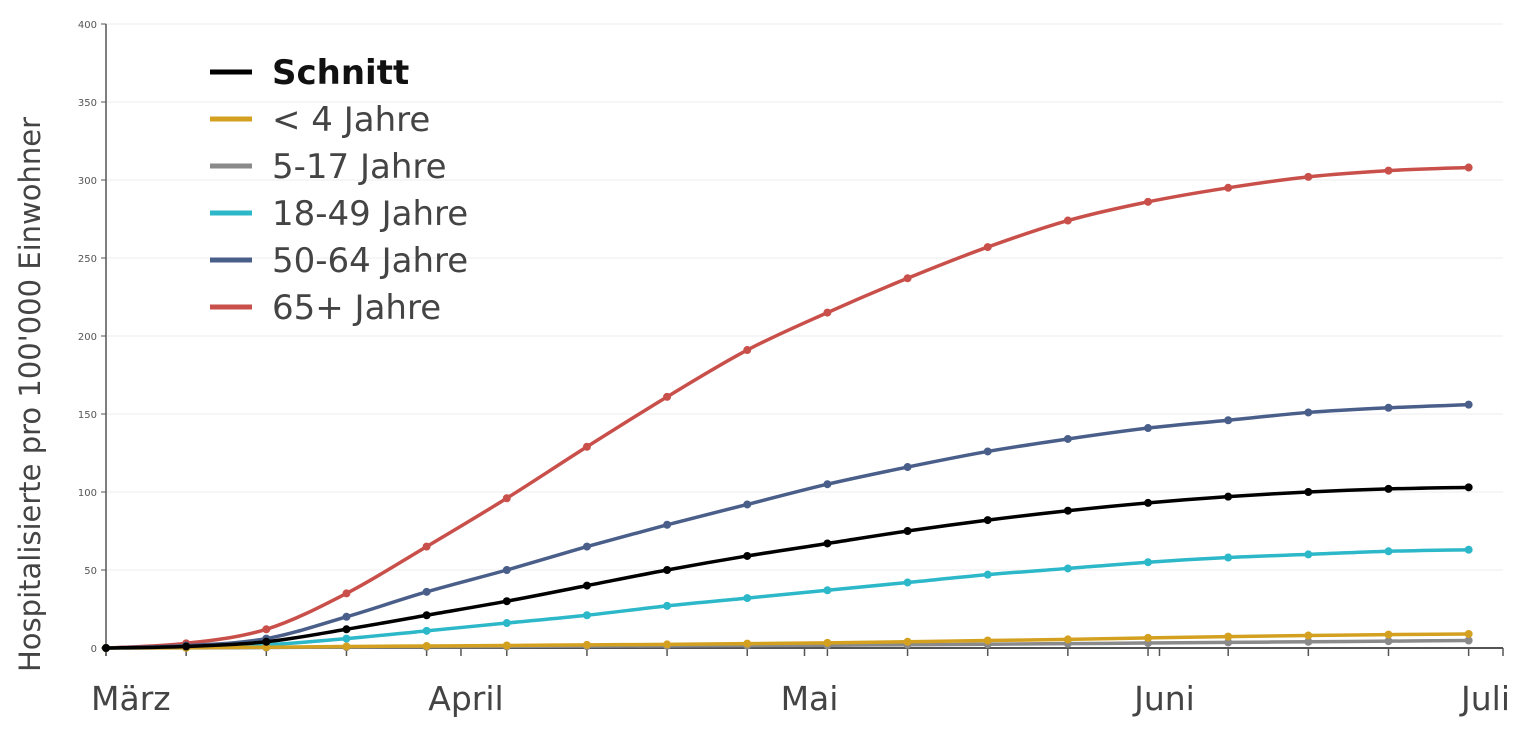 The width and height of the screenshot is (1536, 746). What do you see at coordinates (30, 394) in the screenshot?
I see `y-axis-title: Hospitalisierte pro 100'000 Einwohner` at bounding box center [30, 394].